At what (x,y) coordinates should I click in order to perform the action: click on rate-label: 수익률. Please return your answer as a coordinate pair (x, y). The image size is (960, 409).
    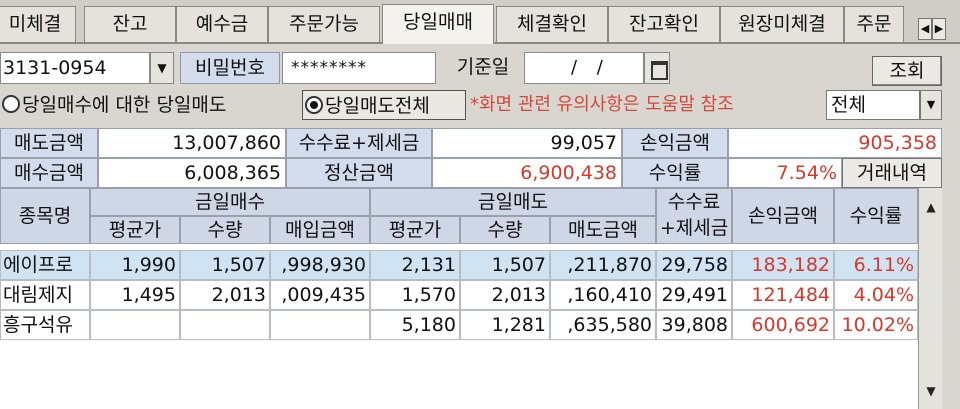
    Looking at the image, I should click on (675, 173).